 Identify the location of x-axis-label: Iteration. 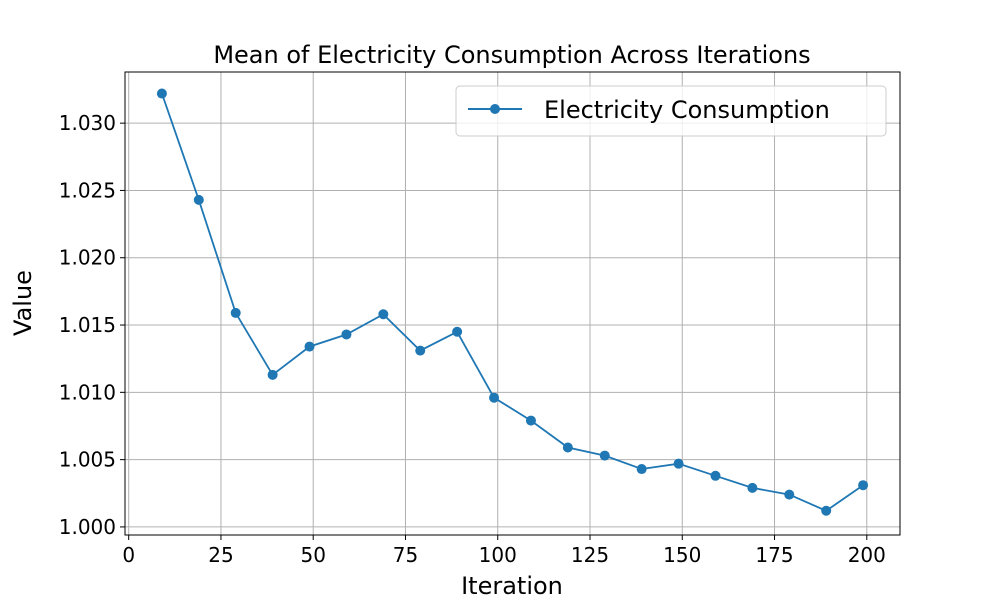
(512, 586).